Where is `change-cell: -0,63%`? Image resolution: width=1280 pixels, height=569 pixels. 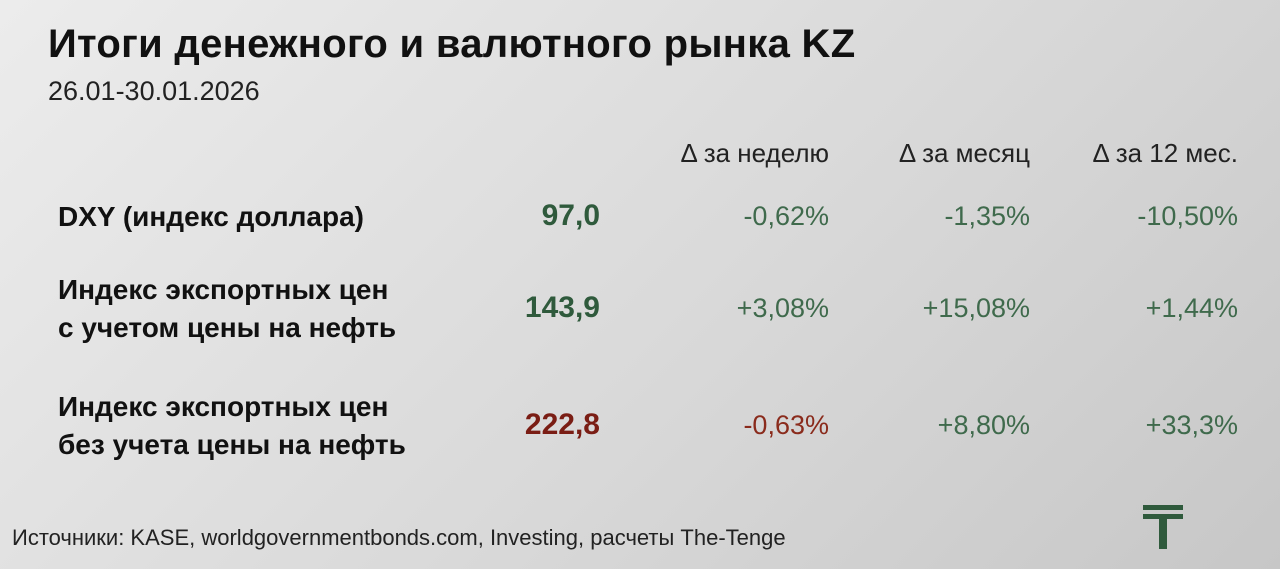
change-cell: -0,63% is located at coordinates (786, 425).